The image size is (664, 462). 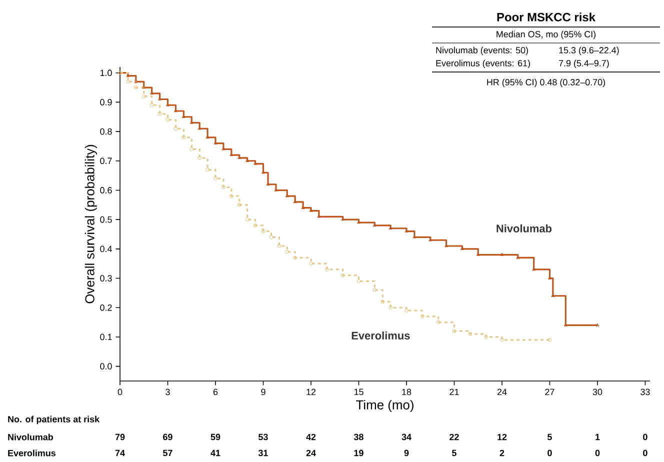 What do you see at coordinates (502, 392) in the screenshot?
I see `x-tick-label: 24` at bounding box center [502, 392].